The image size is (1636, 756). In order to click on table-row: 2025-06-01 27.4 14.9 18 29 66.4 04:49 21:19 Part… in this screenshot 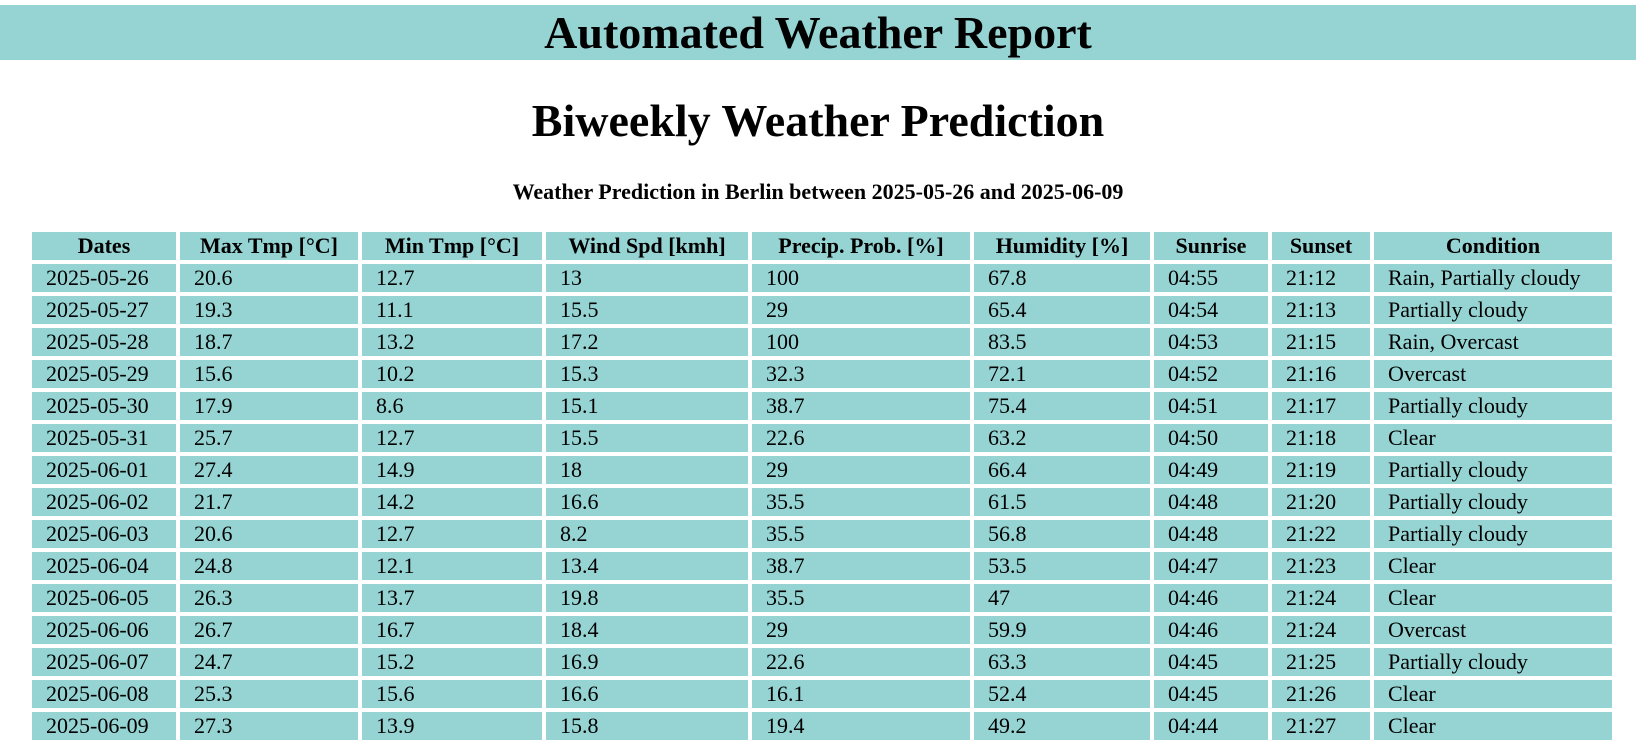, I will do `click(822, 470)`.